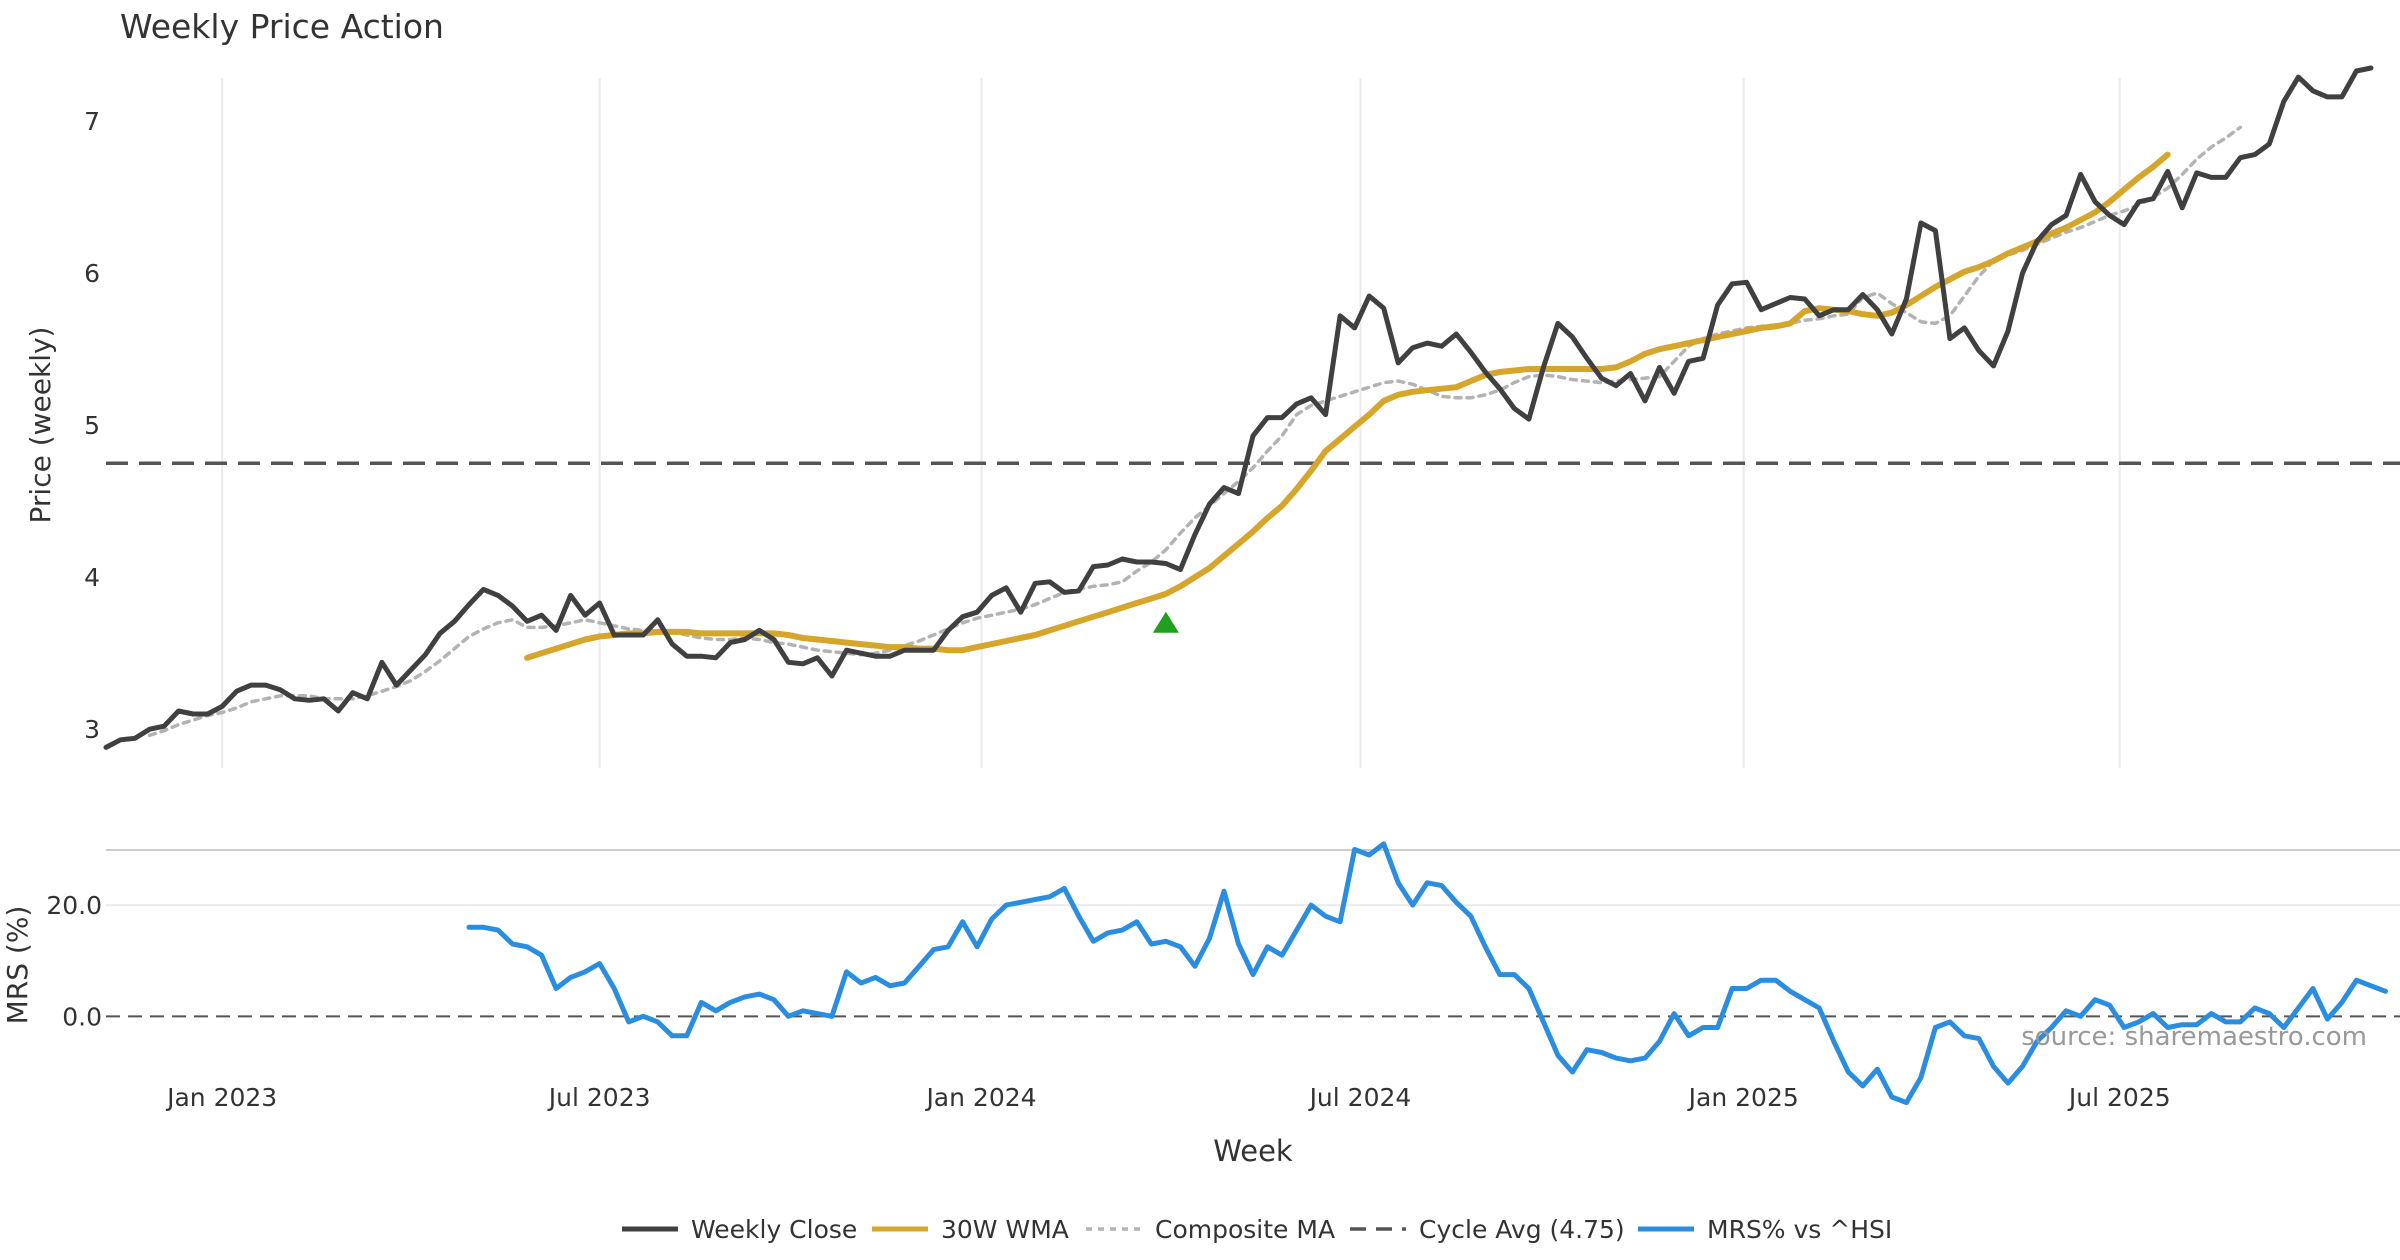 This screenshot has width=2400, height=1260. I want to click on legend-item-close: Weekly Close, so click(739, 1229).